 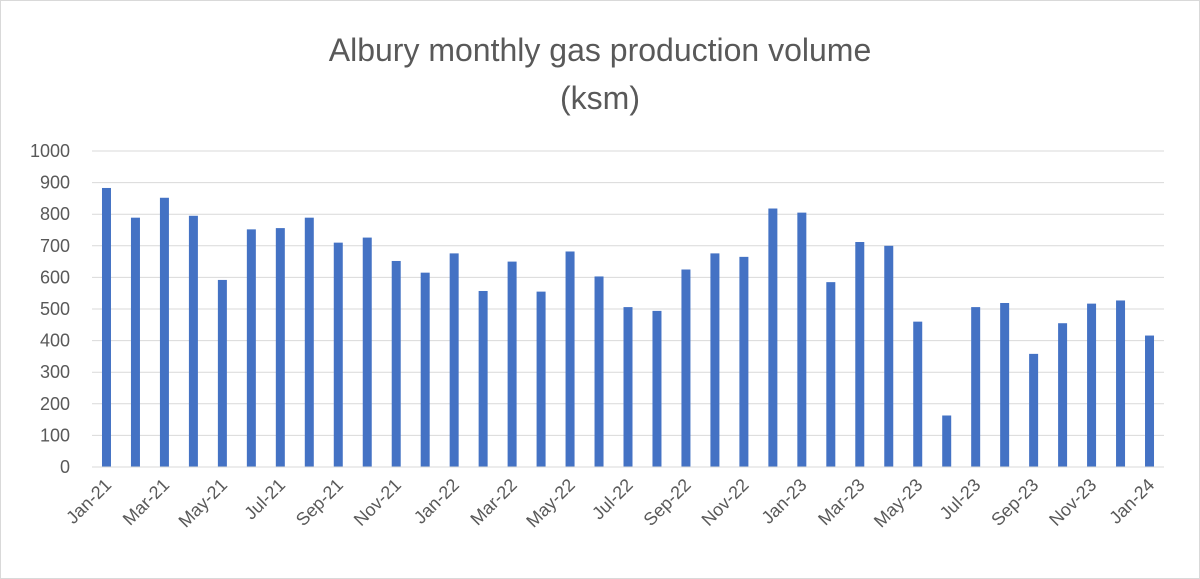 What do you see at coordinates (1131, 501) in the screenshot?
I see `x-tick-label: Jan-24` at bounding box center [1131, 501].